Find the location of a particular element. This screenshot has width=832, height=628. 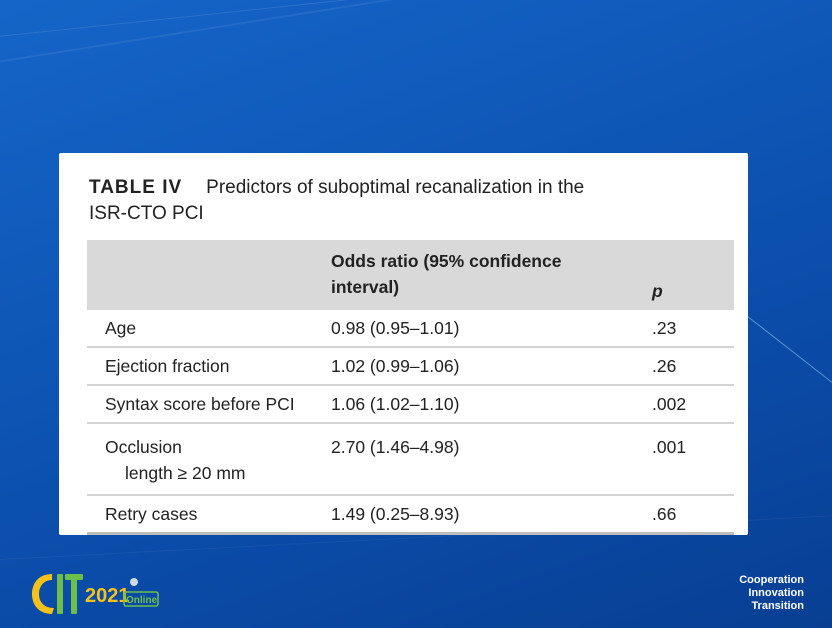

table-label: TABLE IV is located at coordinates (136, 187).